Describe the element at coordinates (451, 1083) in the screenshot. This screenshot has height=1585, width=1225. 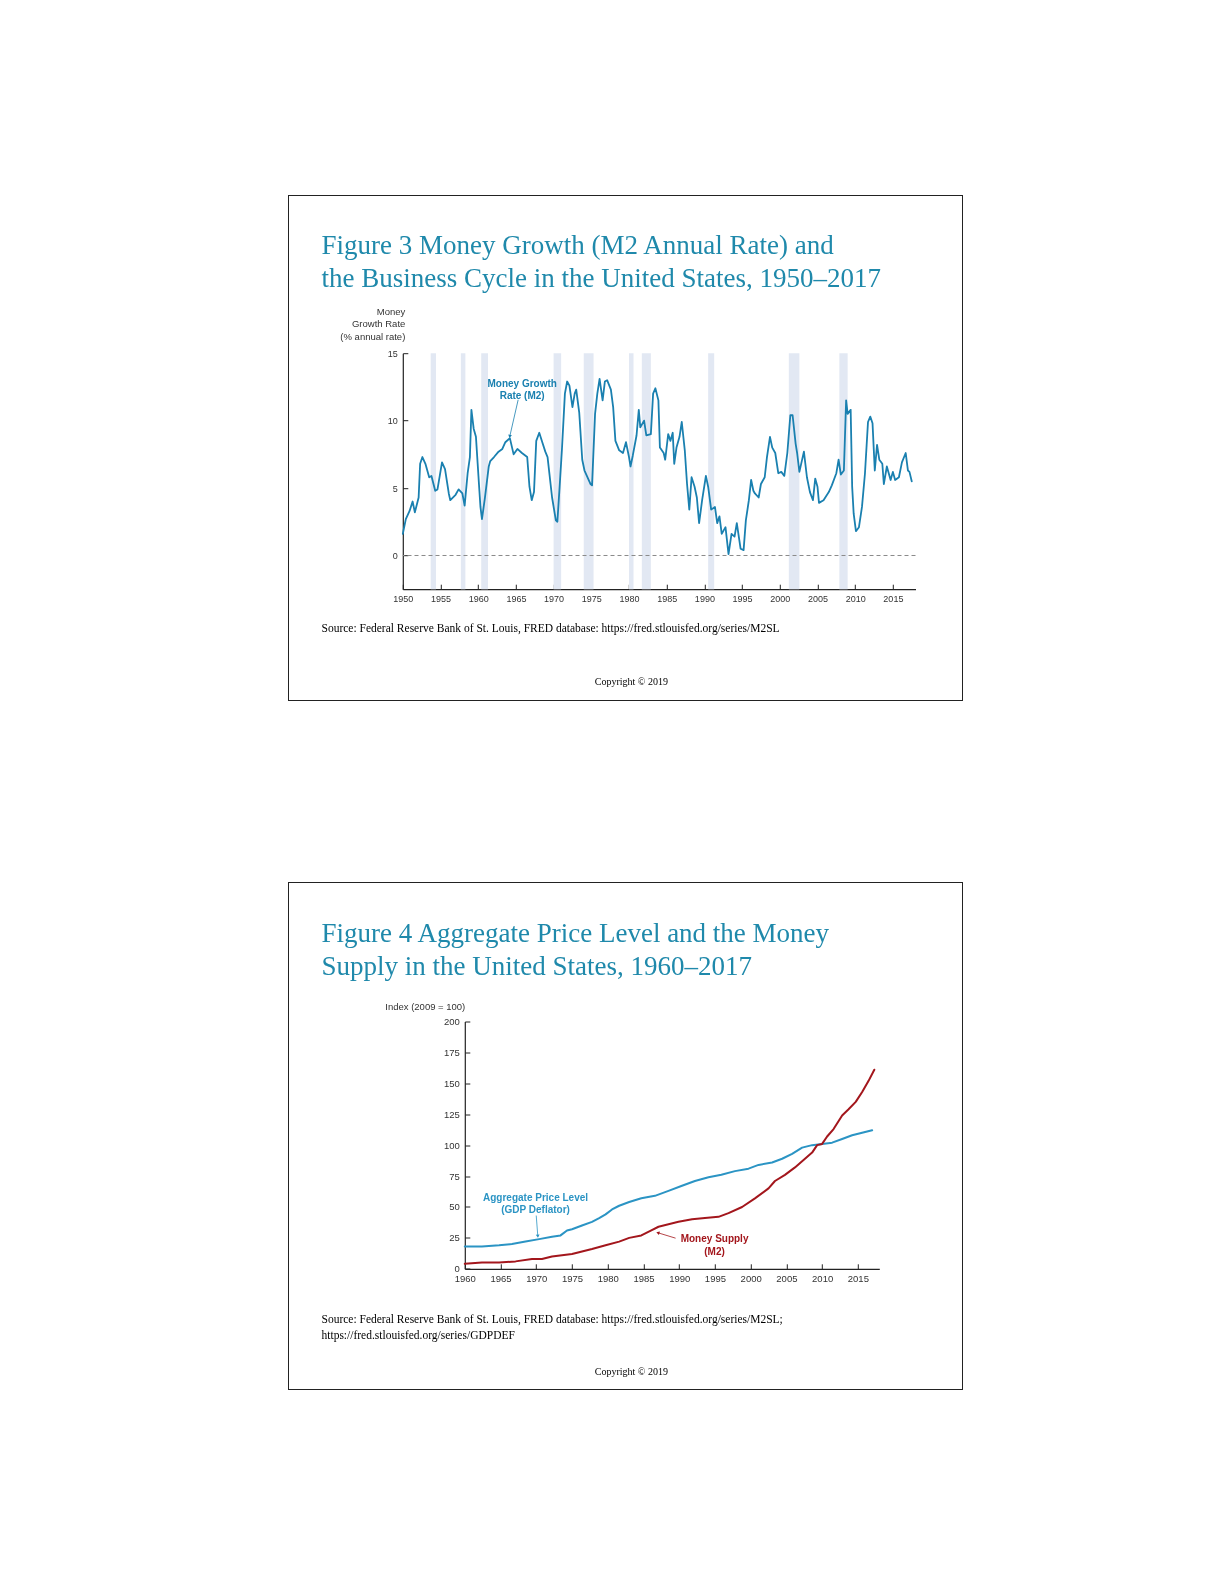
I see `y-tick-label: 150` at that location.